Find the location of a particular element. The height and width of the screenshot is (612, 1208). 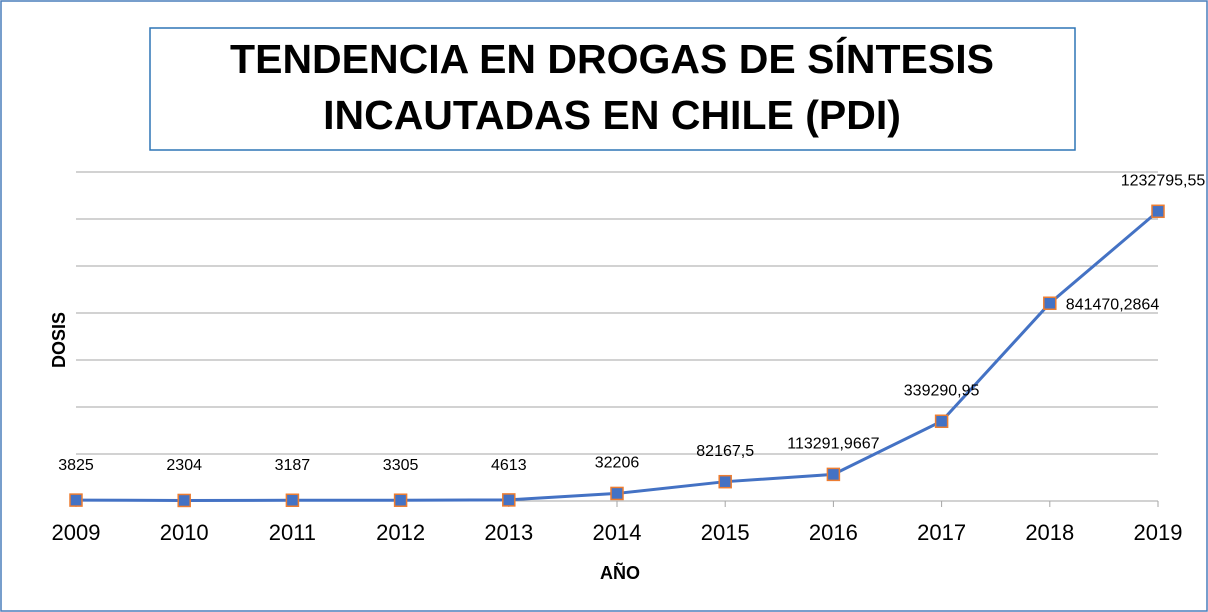

x-tick-label: 2018 is located at coordinates (1049, 532).